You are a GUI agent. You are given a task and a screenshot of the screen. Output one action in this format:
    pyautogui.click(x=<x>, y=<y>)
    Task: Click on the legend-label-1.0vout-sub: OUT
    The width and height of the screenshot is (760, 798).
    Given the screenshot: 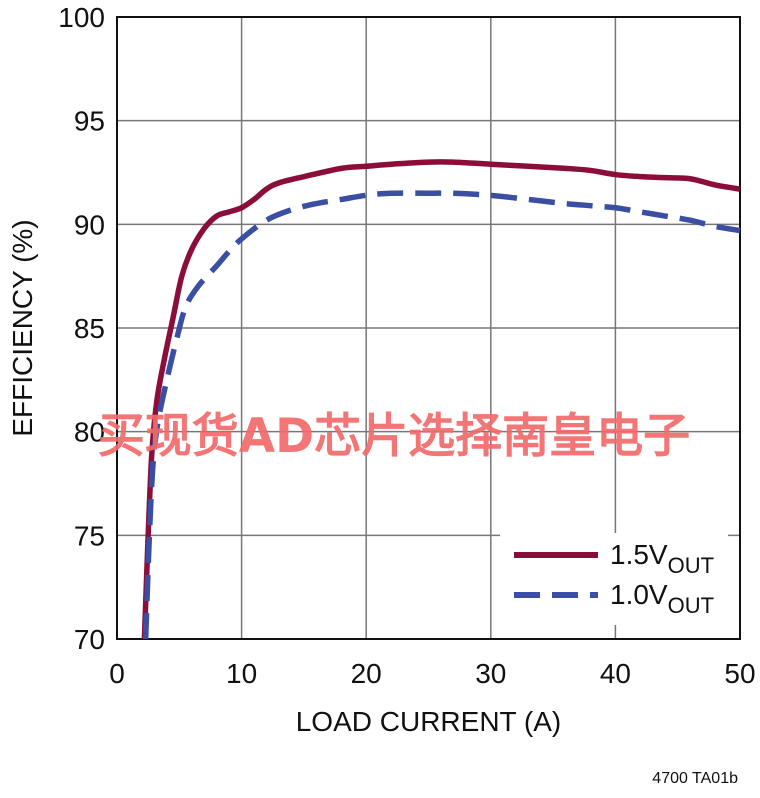 What is the action you would take?
    pyautogui.click(x=691, y=605)
    